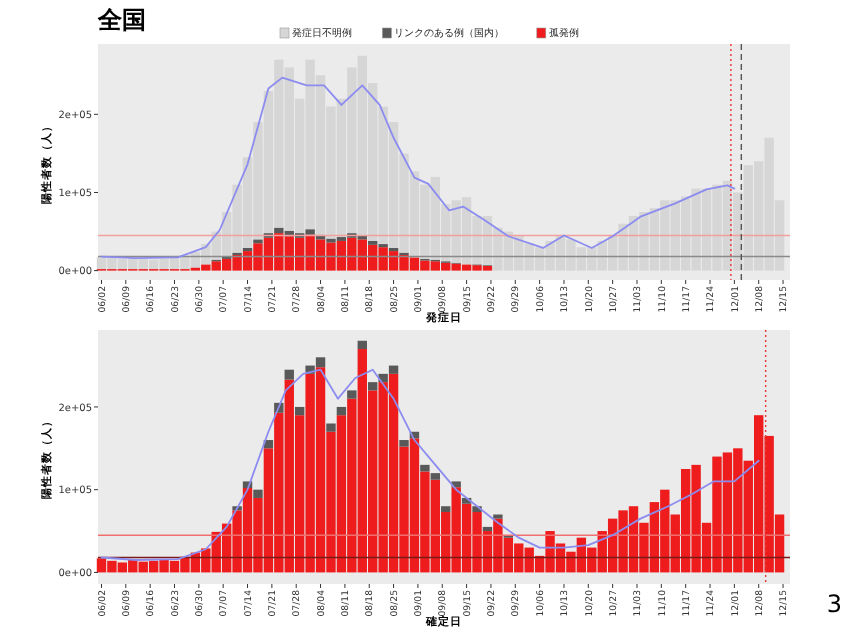 This screenshot has height=640, width=854. Describe the element at coordinates (834, 604) in the screenshot. I see `text: 3` at that location.